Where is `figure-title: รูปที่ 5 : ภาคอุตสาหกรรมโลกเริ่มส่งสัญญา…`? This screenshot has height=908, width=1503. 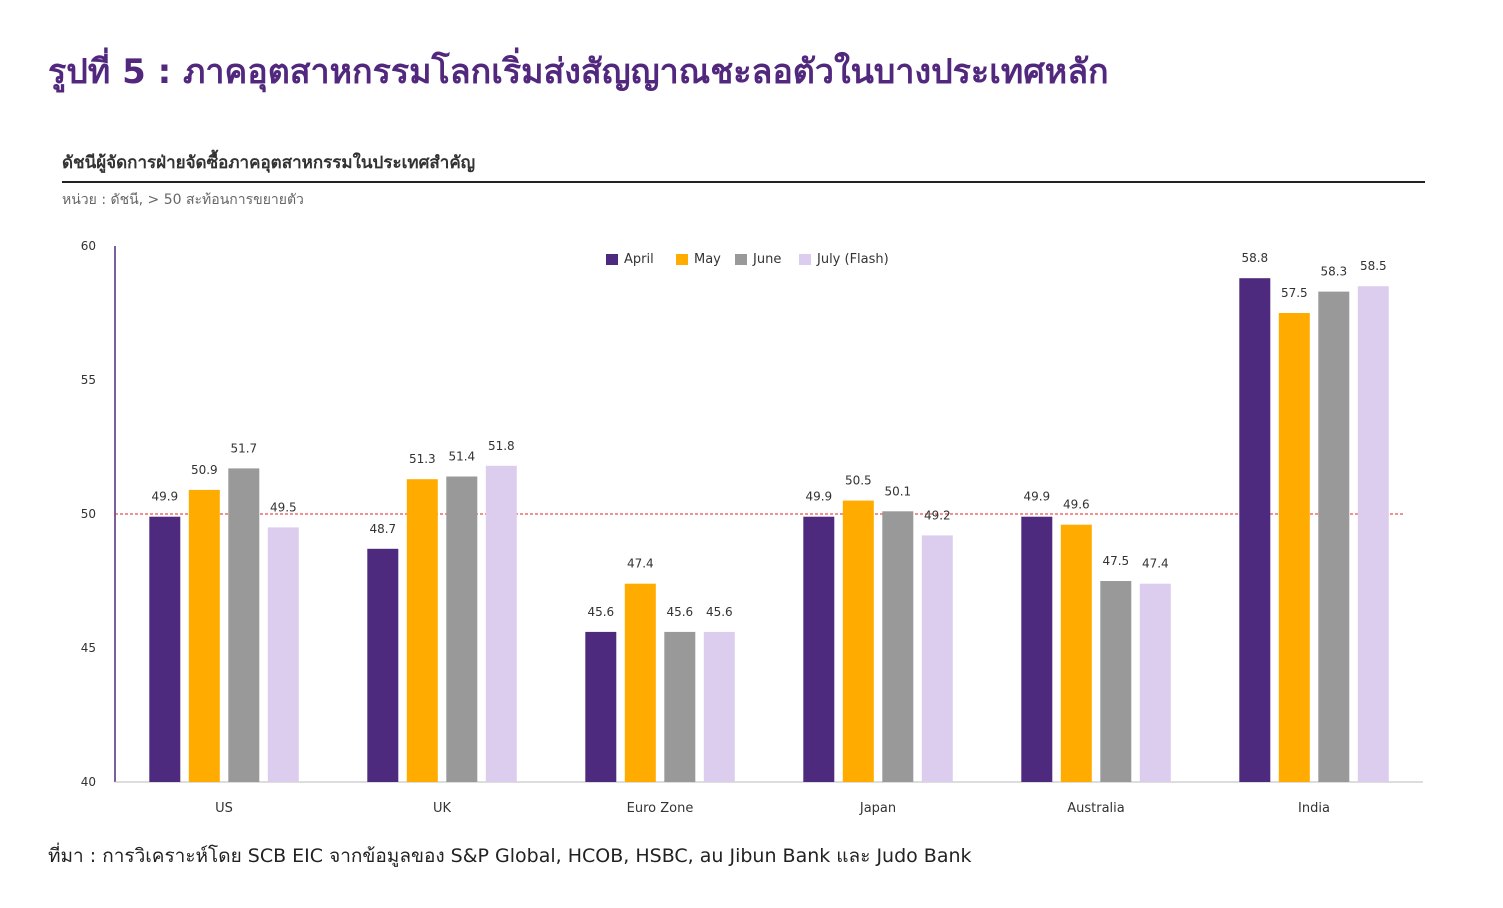 figure-title: รูปที่ 5 : ภาคอุตสาหกรรมโลกเริ่มส่งสัญญา… is located at coordinates (578, 72).